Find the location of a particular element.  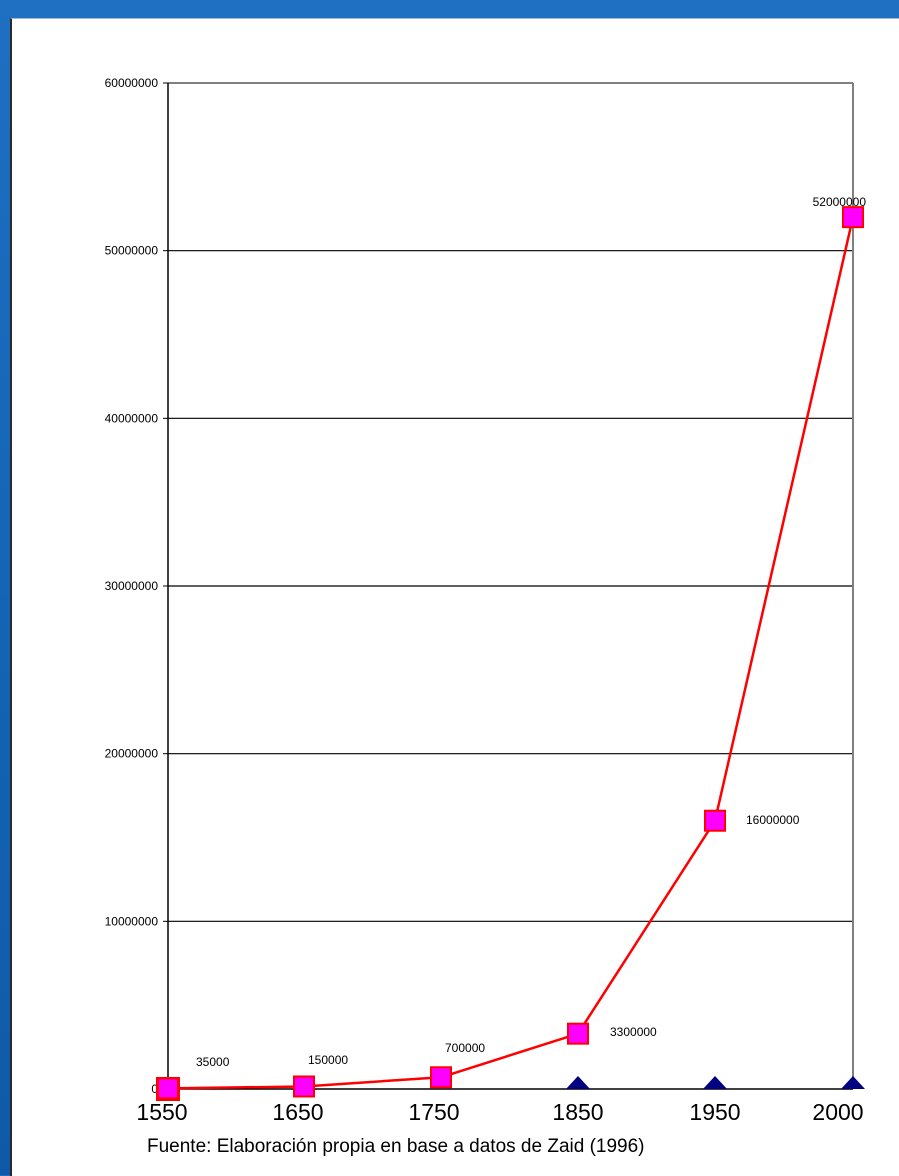

data-label: 700000 is located at coordinates (465, 1048).